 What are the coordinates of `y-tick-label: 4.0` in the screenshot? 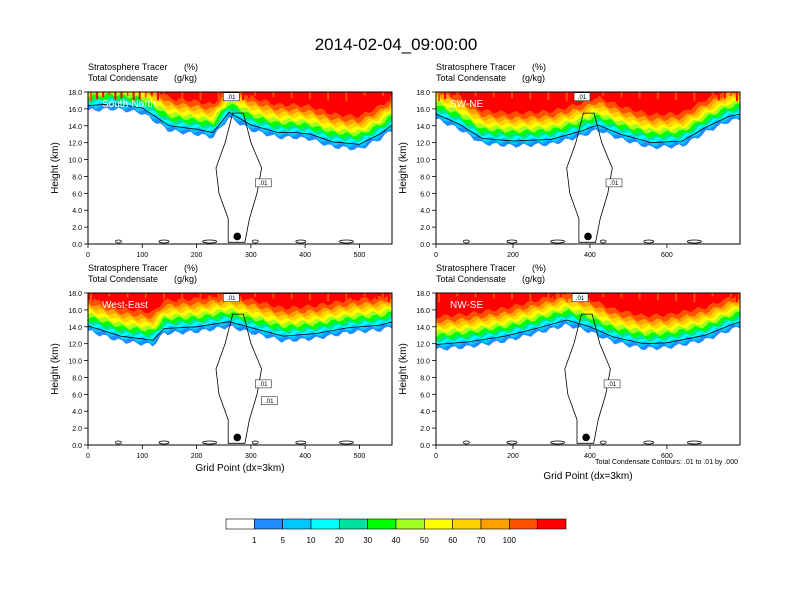 It's located at (77, 412).